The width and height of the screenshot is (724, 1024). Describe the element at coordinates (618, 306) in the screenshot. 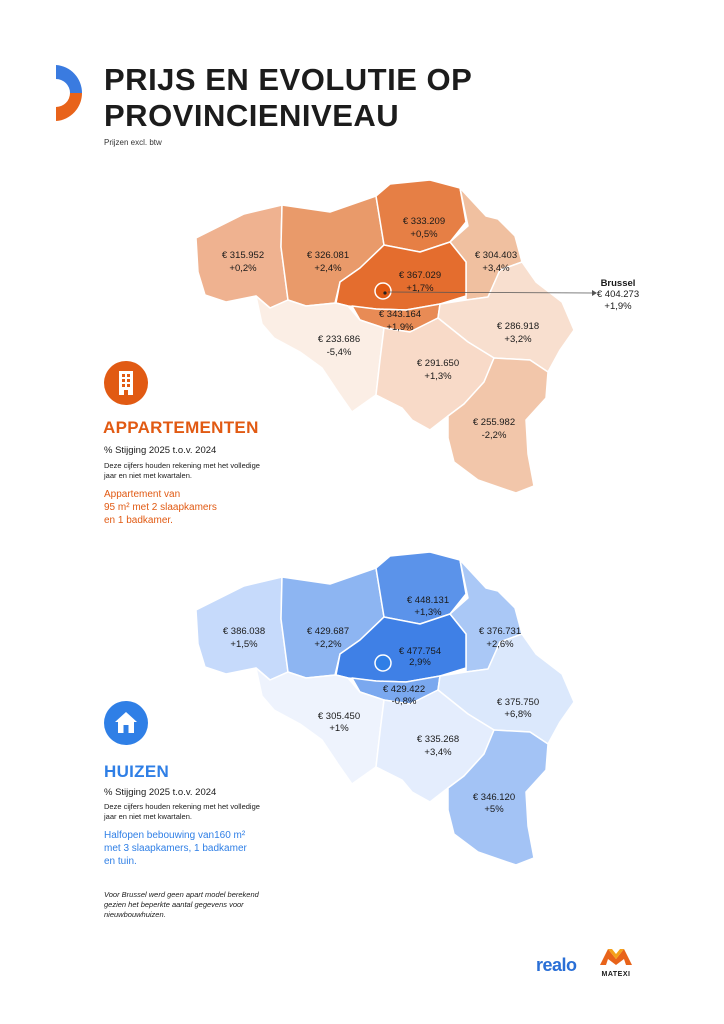

I see `brussels-change: +1,9%` at that location.